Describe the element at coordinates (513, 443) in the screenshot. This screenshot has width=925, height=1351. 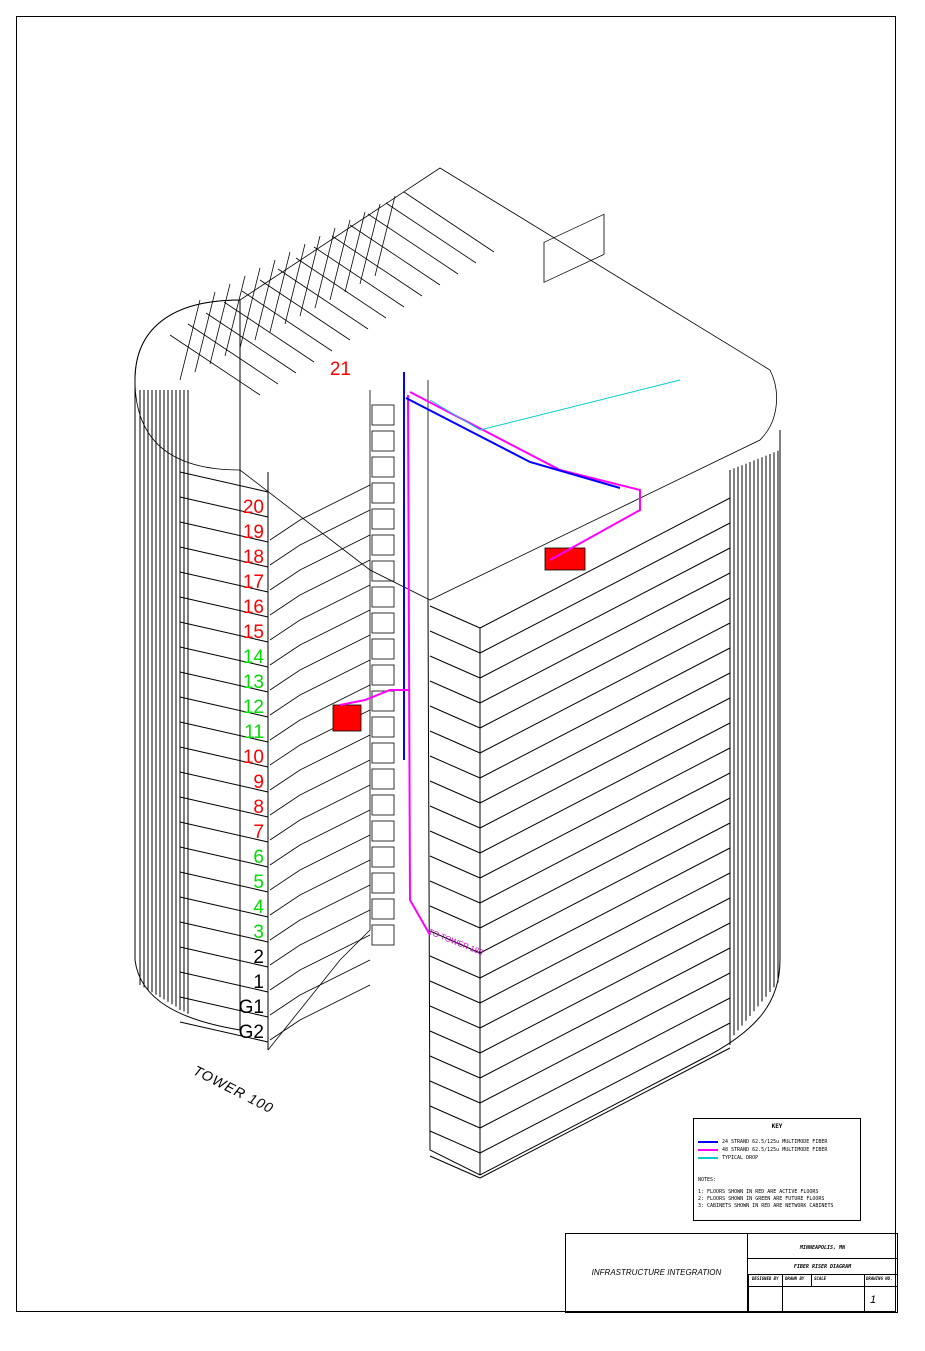
I see `fiber-24-strand` at that location.